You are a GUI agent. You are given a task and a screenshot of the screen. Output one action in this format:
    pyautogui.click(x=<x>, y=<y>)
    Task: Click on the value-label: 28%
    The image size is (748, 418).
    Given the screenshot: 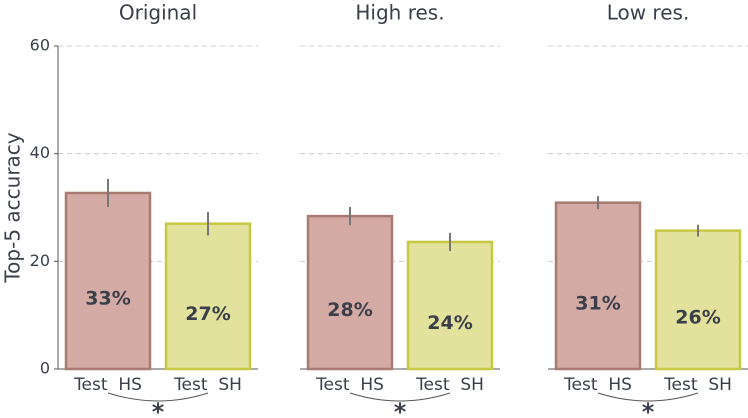 What is the action you would take?
    pyautogui.click(x=349, y=310)
    